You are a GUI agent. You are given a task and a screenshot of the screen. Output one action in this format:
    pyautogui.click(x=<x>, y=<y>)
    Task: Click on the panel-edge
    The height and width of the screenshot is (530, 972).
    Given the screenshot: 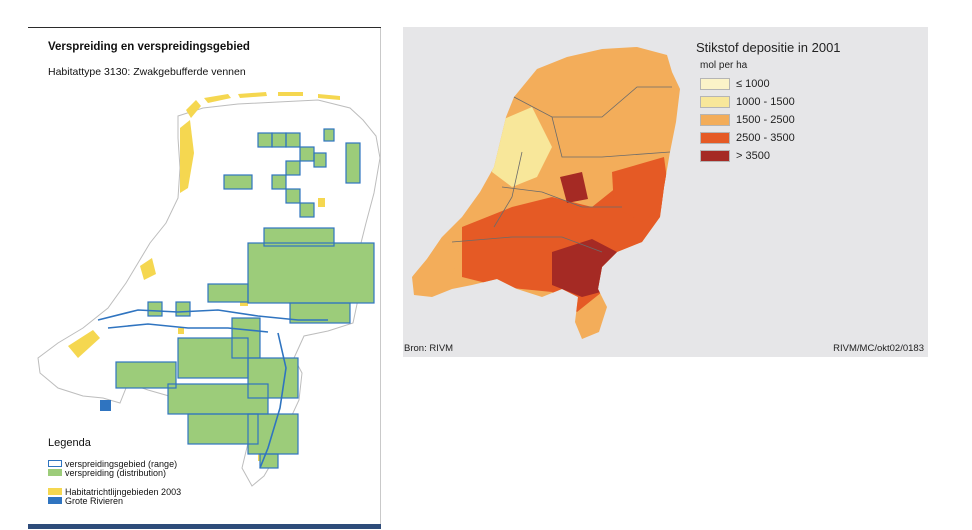 What is the action you would take?
    pyautogui.click(x=402, y=192)
    